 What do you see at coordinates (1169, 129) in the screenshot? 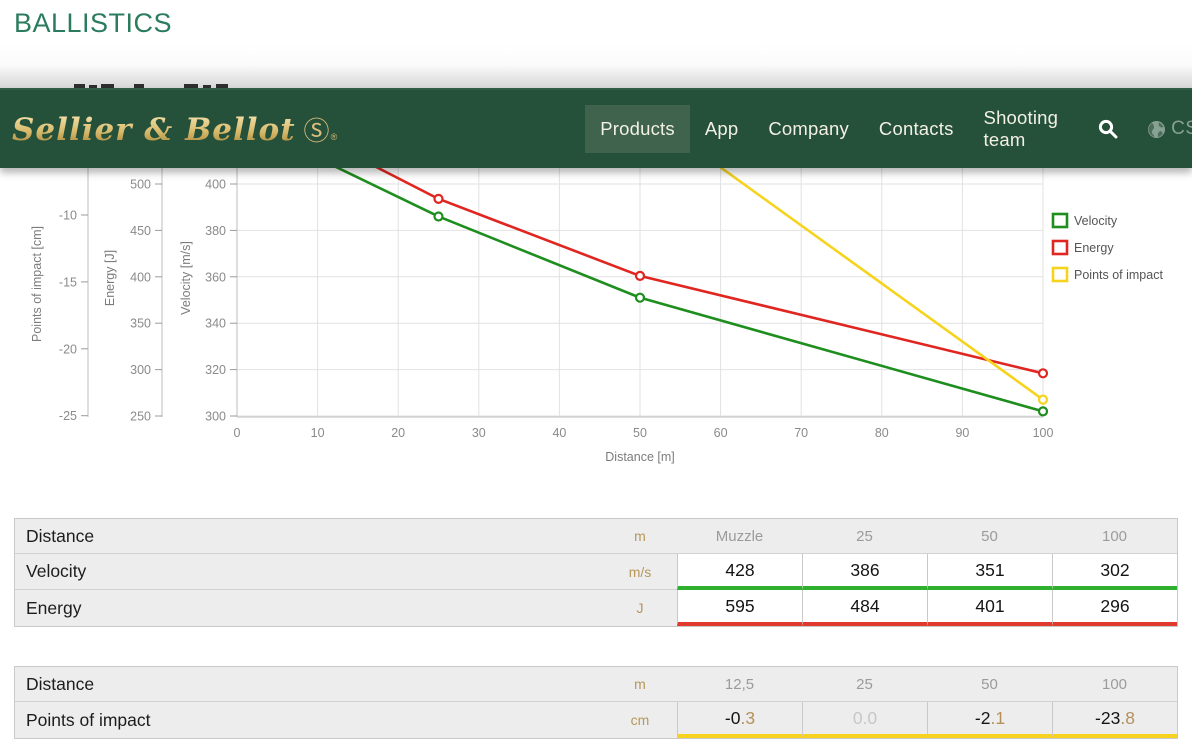
I see `language-switcher: CS` at bounding box center [1169, 129].